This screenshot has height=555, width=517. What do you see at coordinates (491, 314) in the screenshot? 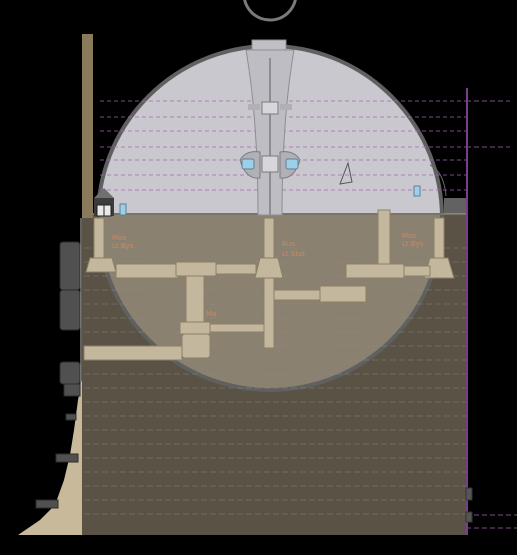
I see `right-edge-marks` at bounding box center [491, 314].